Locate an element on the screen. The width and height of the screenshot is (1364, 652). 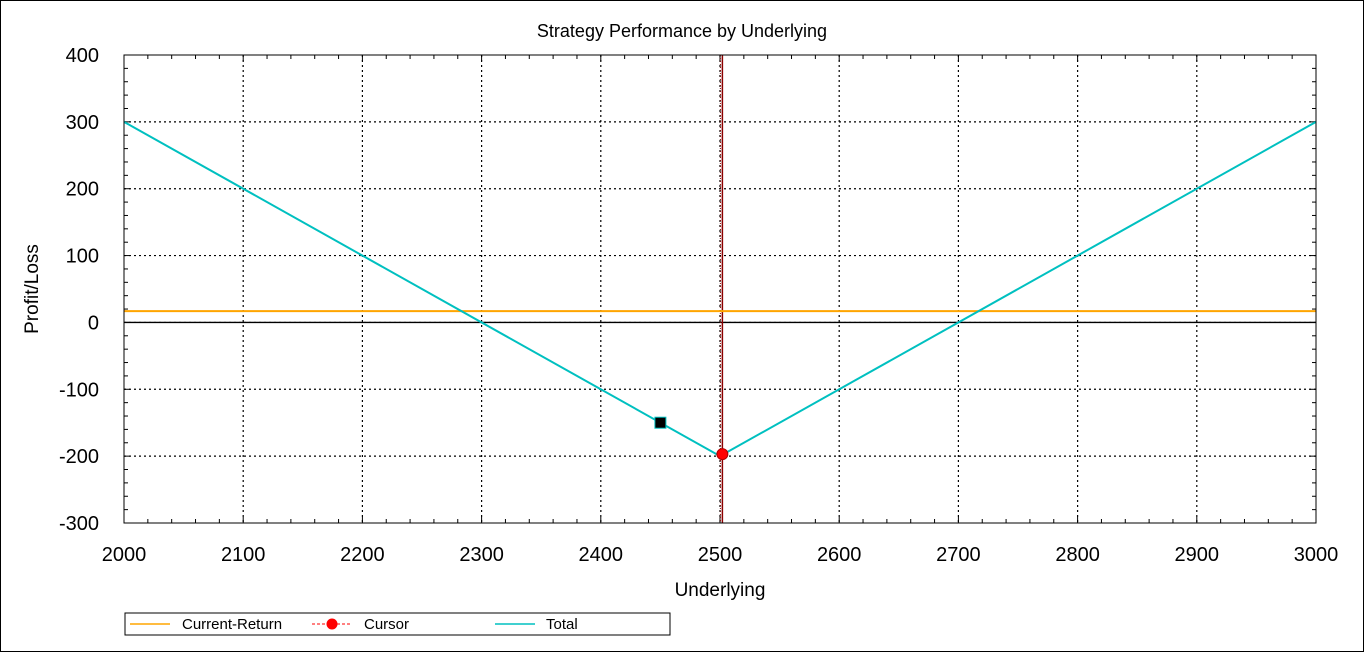
x-tick-label: 2000 is located at coordinates (124, 555).